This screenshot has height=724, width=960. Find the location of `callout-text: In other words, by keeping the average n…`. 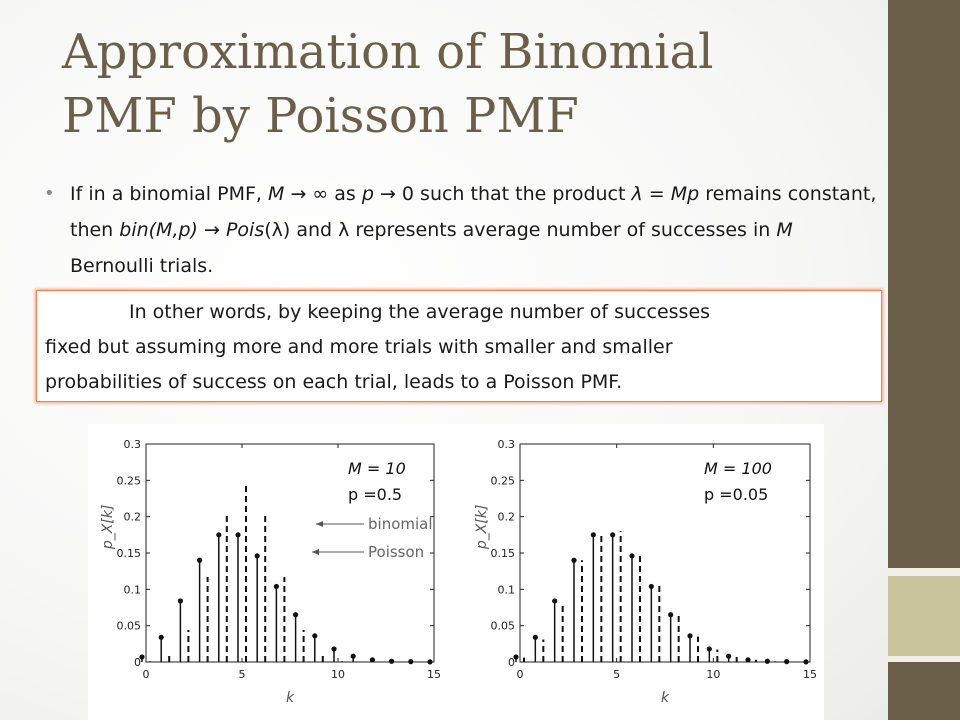

callout-text: In other words, by keeping the average n… is located at coordinates (420, 312).